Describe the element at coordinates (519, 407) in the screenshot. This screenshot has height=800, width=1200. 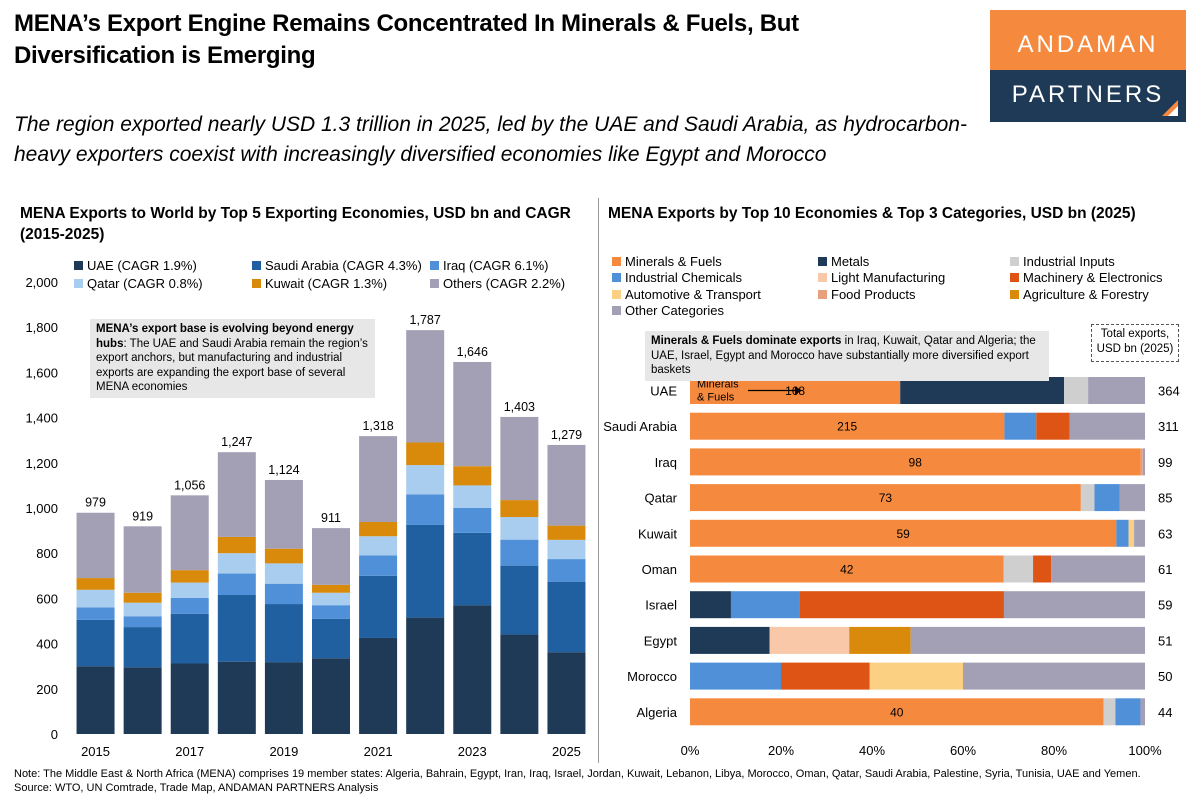
I see `bar-total-label: 1,403` at that location.